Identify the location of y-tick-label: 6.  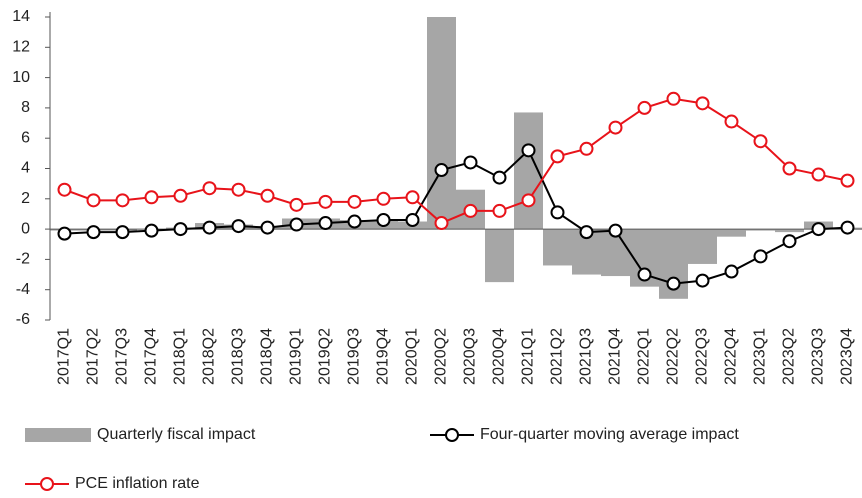
(25, 137).